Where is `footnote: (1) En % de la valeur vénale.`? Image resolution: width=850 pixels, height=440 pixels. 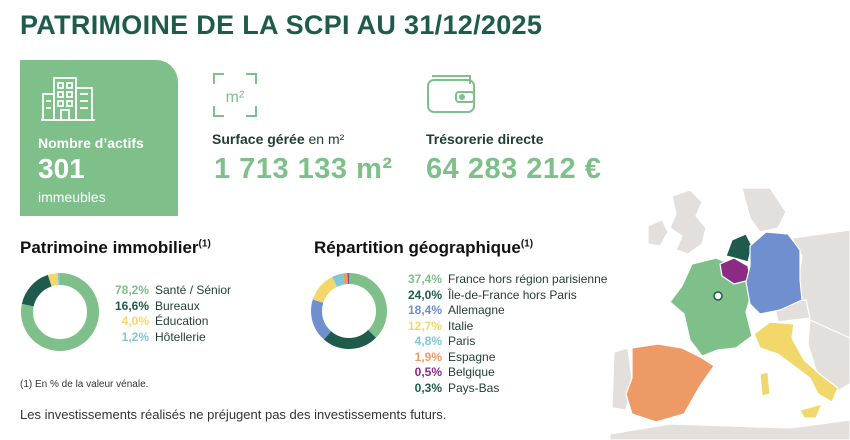 footnote: (1) En % de la valeur vénale. is located at coordinates (84, 384).